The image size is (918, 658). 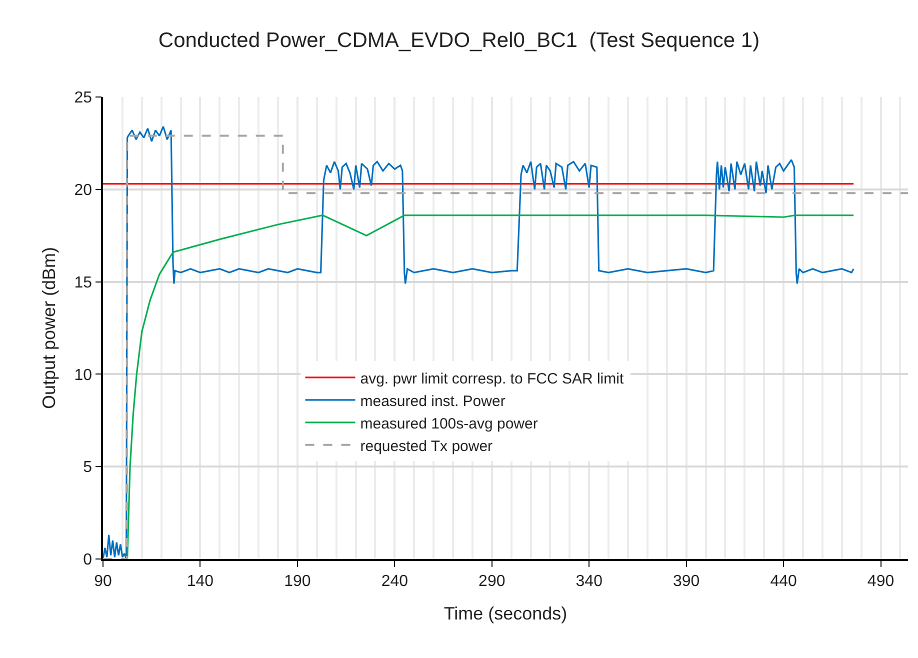 What do you see at coordinates (459, 40) in the screenshot?
I see `chart-title: Conducted Power_CDMA_EVDO_Rel0_BC1 (Test Sequence 1)` at bounding box center [459, 40].